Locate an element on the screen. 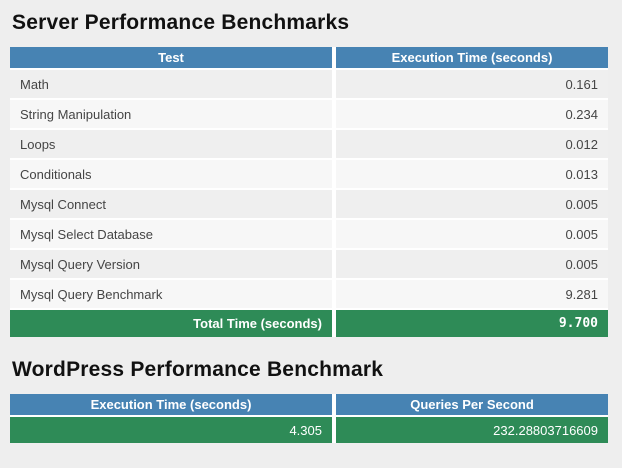 Image resolution: width=622 pixels, height=468 pixels. total-value-cell: 9.700 is located at coordinates (470, 323).